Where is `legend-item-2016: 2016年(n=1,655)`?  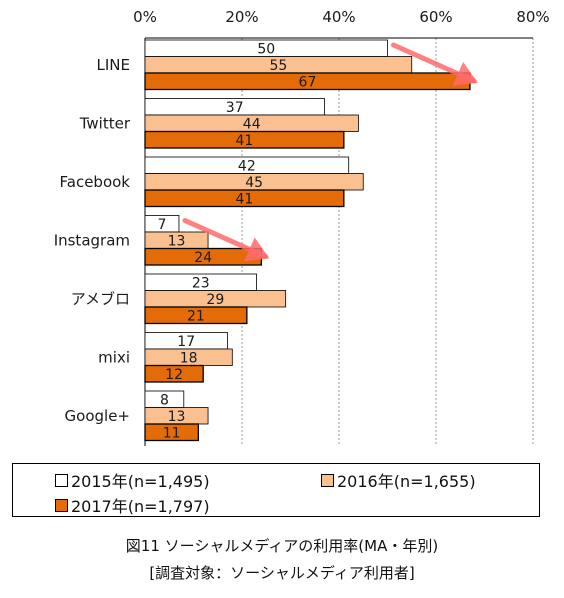
legend-item-2016: 2016年(n=1,655) is located at coordinates (398, 480).